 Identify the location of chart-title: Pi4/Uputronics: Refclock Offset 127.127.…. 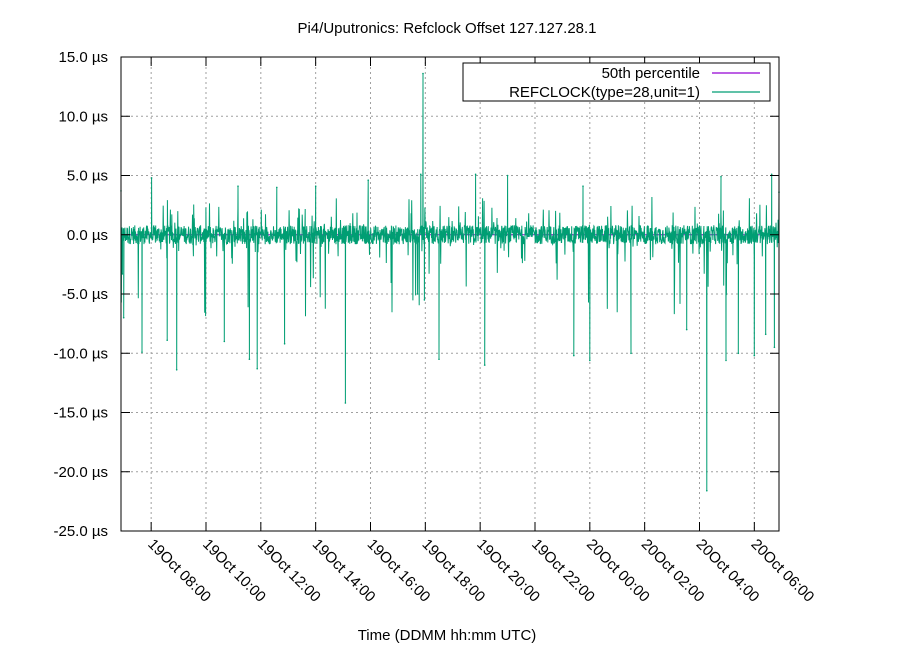
(446, 28).